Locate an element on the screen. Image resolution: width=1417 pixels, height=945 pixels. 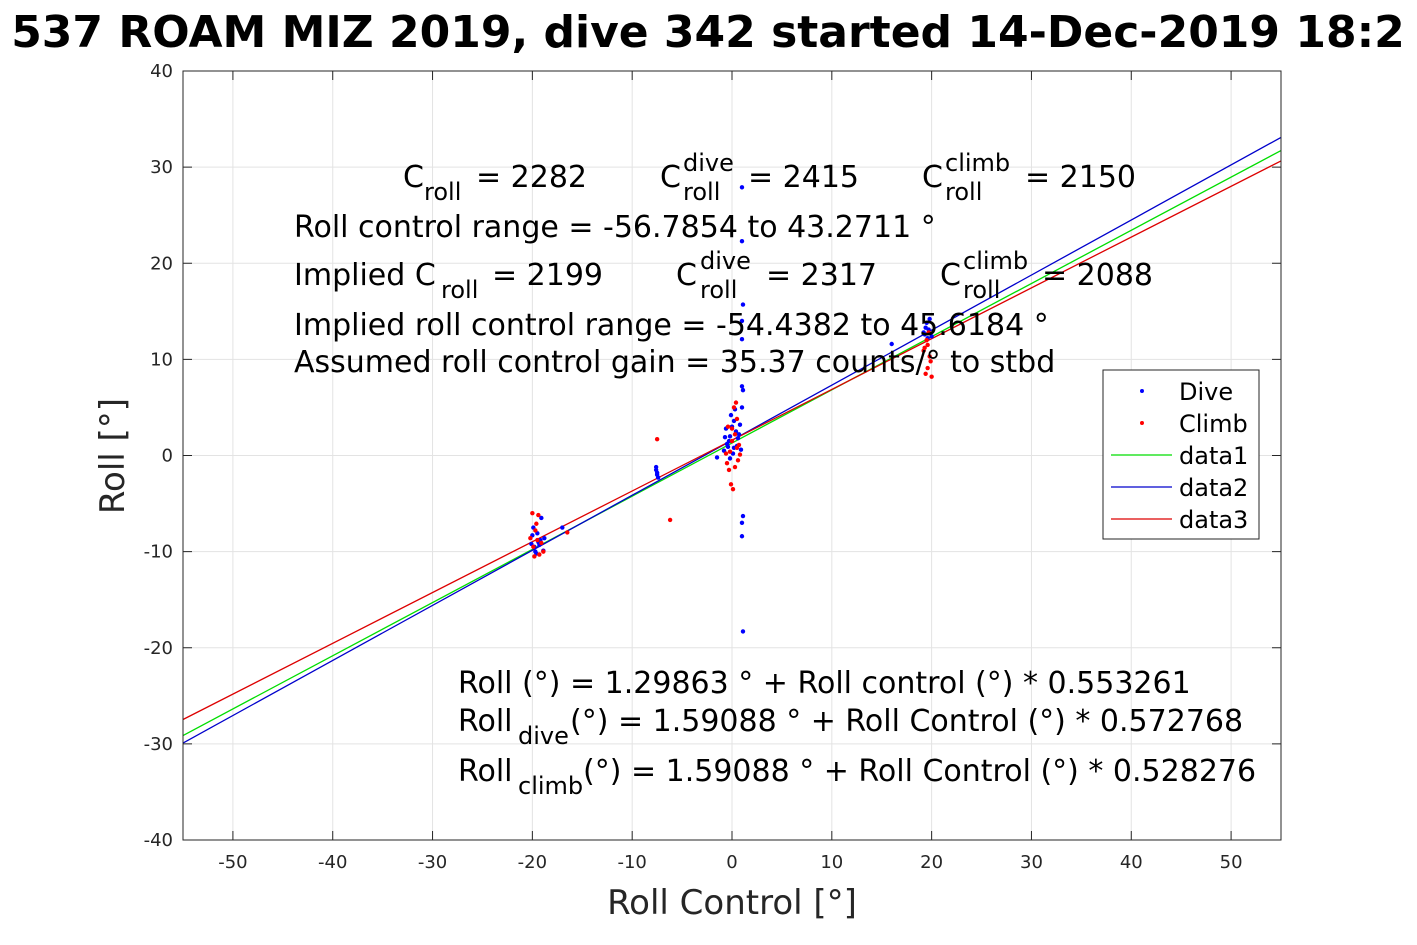
x-tick-label: 50 is located at coordinates (1231, 862).